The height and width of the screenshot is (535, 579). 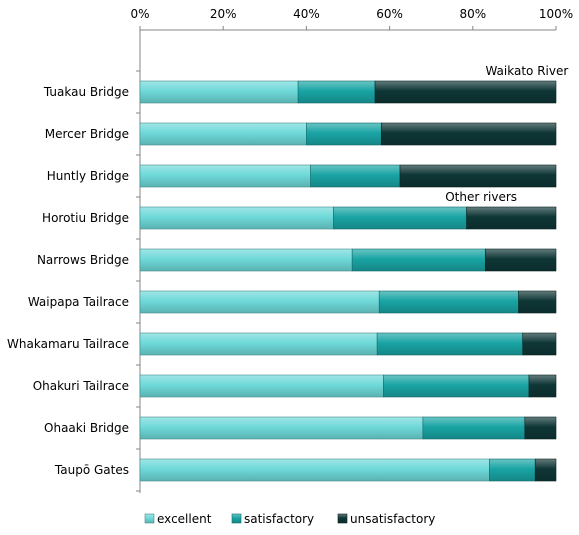 What do you see at coordinates (342, 518) in the screenshot?
I see `legend-swatch-unsatisfactory` at bounding box center [342, 518].